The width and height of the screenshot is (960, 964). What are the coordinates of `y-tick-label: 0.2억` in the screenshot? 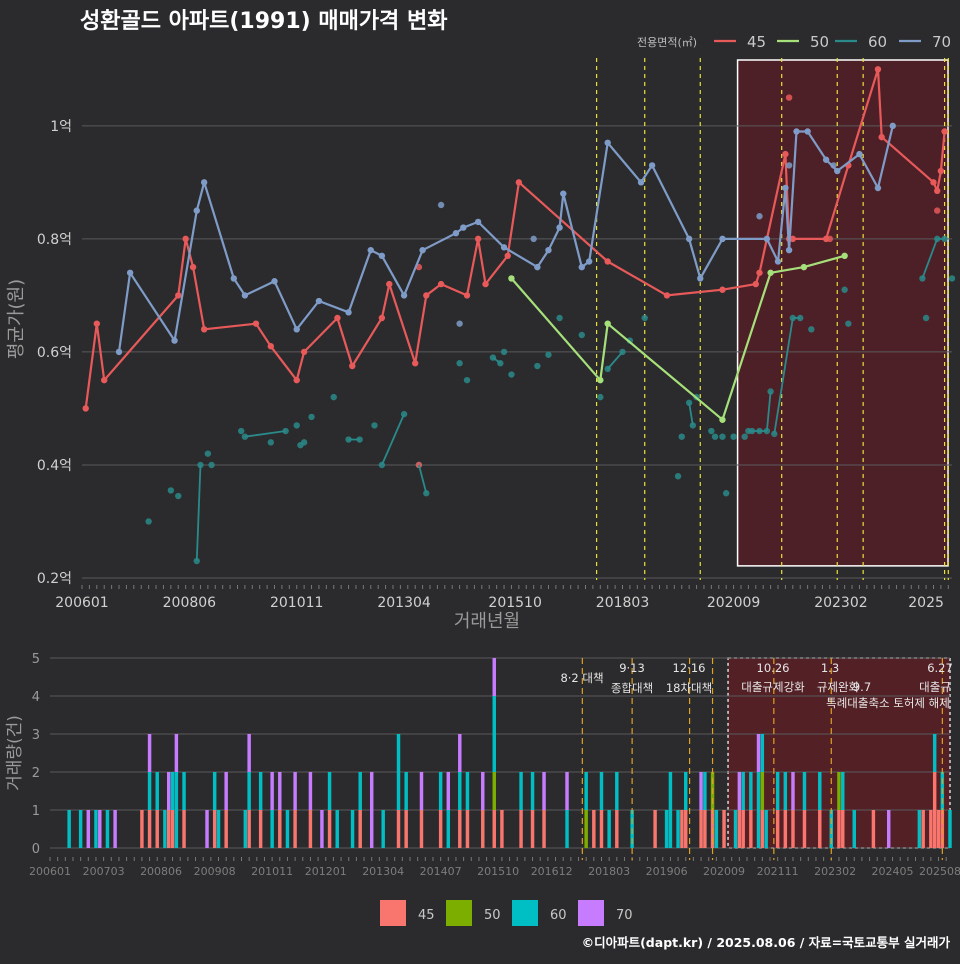 It's located at (54, 579).